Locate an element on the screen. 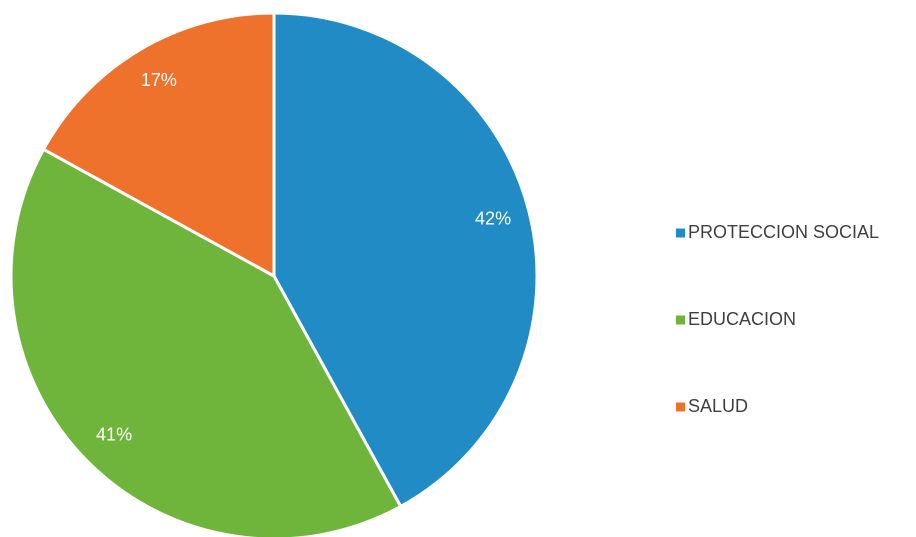 The height and width of the screenshot is (537, 916). legend-label: EDUCACION is located at coordinates (742, 319).